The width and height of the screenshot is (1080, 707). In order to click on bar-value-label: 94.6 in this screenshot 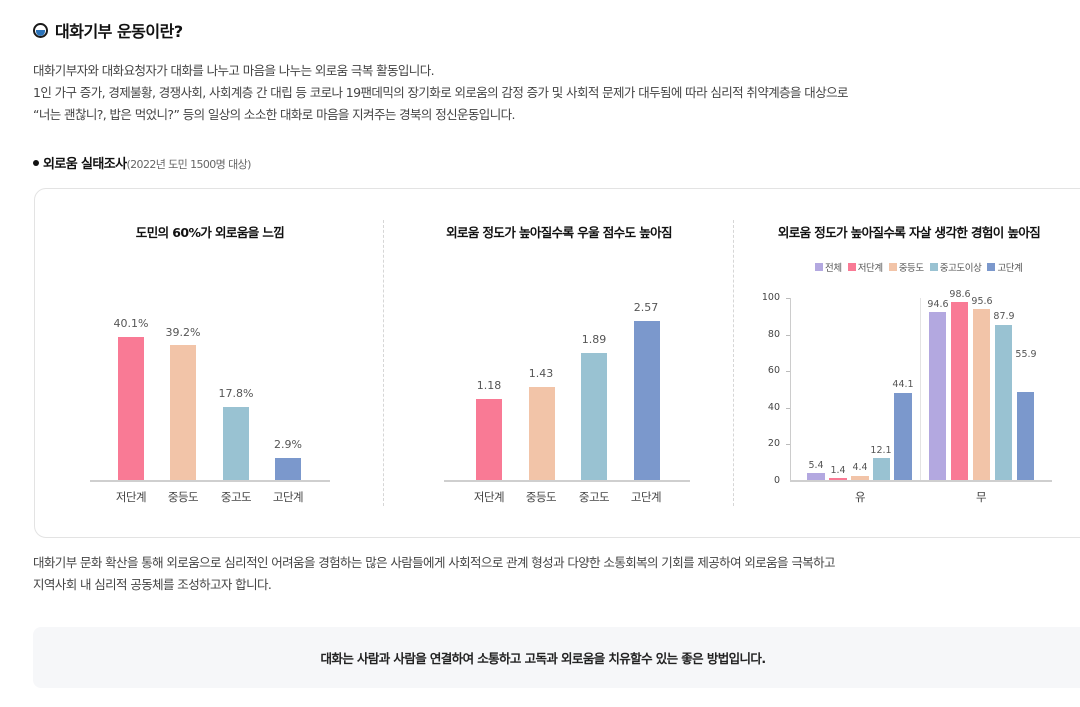, I will do `click(938, 304)`.